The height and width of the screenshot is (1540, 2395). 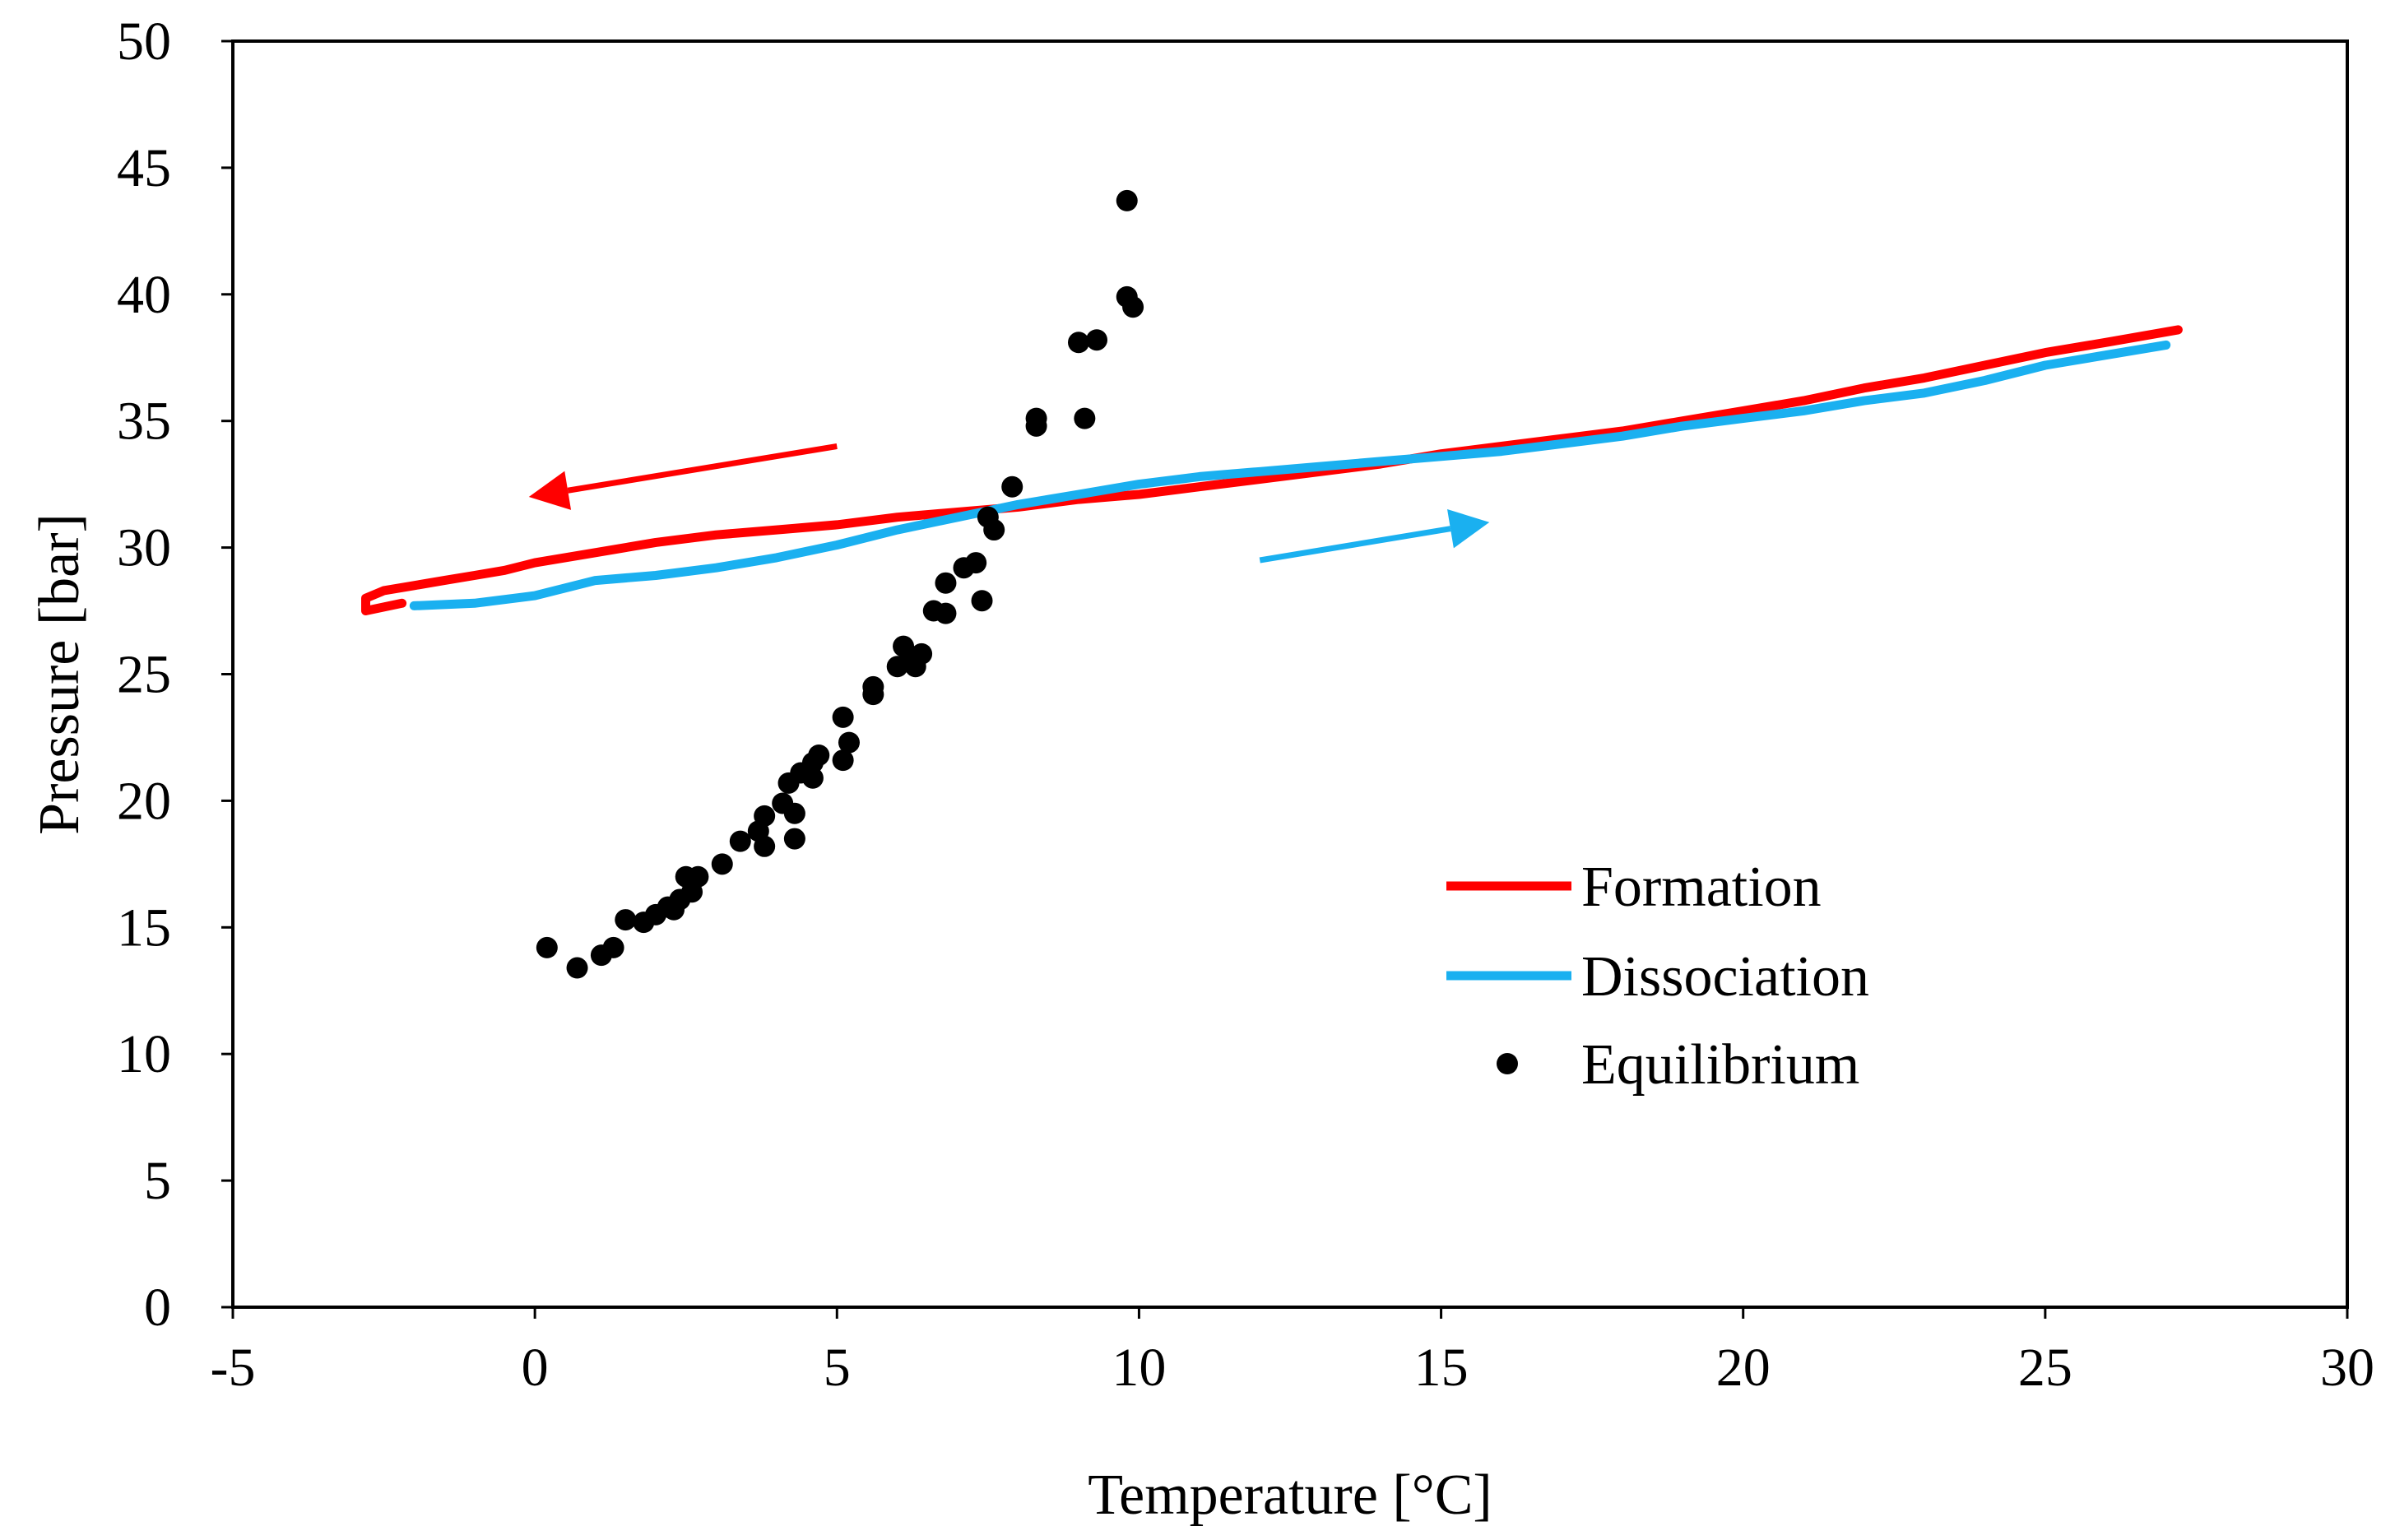 I want to click on legend: Formation Dissociation Equilibrium, so click(x=1657, y=976).